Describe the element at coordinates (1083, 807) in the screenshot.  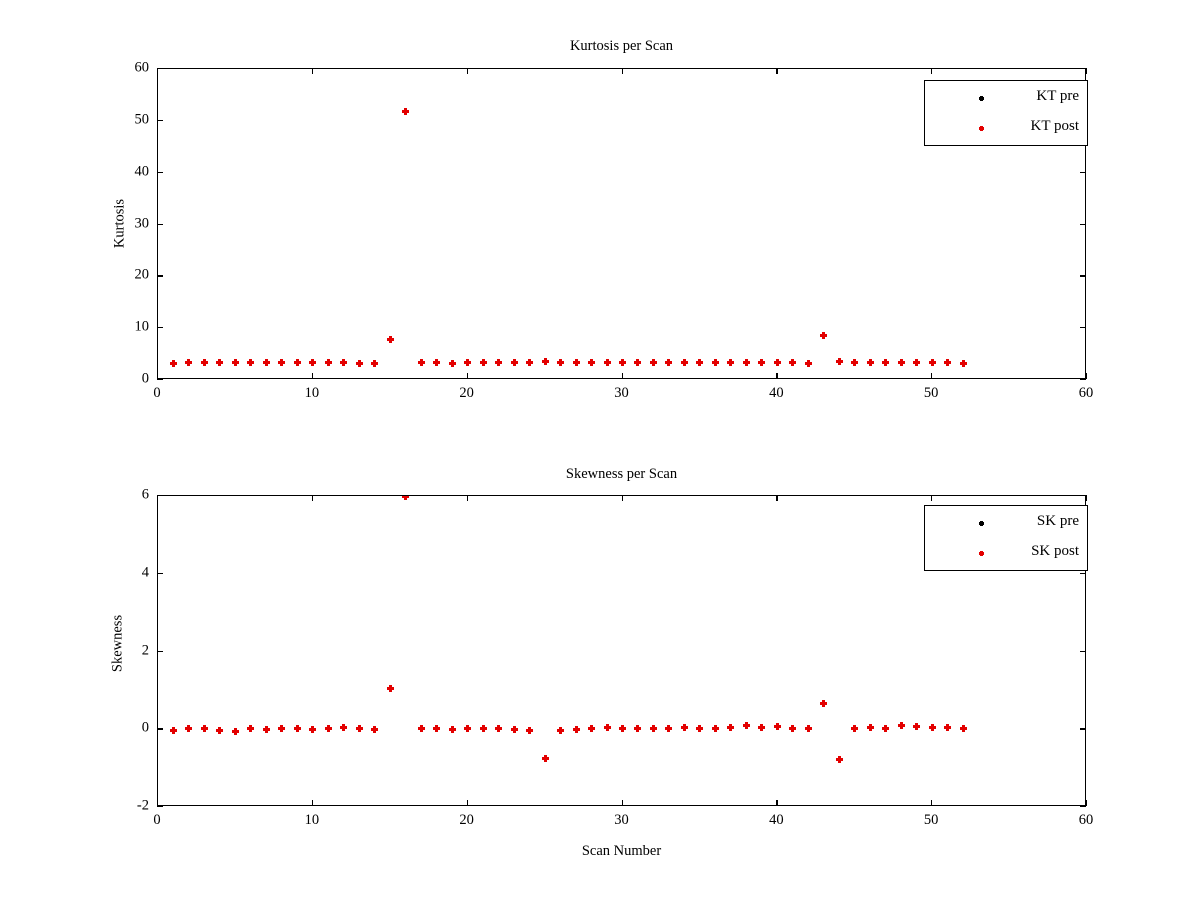
I see `y-tick-right--2` at that location.